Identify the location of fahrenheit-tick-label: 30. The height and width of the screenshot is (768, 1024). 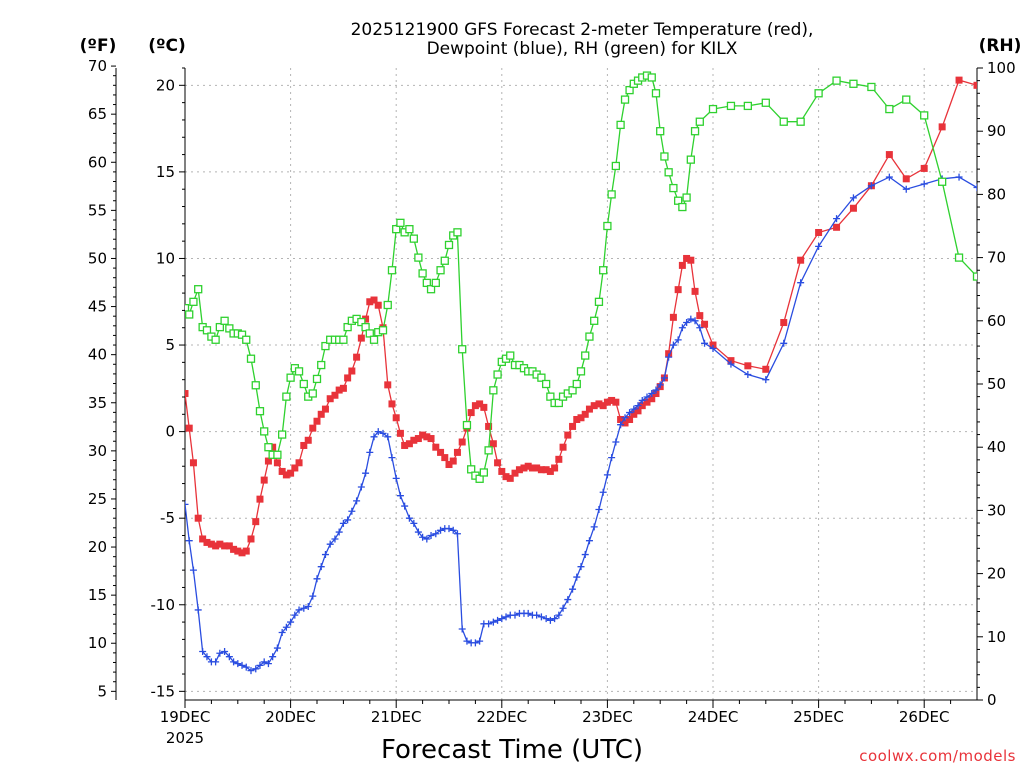
(97, 451).